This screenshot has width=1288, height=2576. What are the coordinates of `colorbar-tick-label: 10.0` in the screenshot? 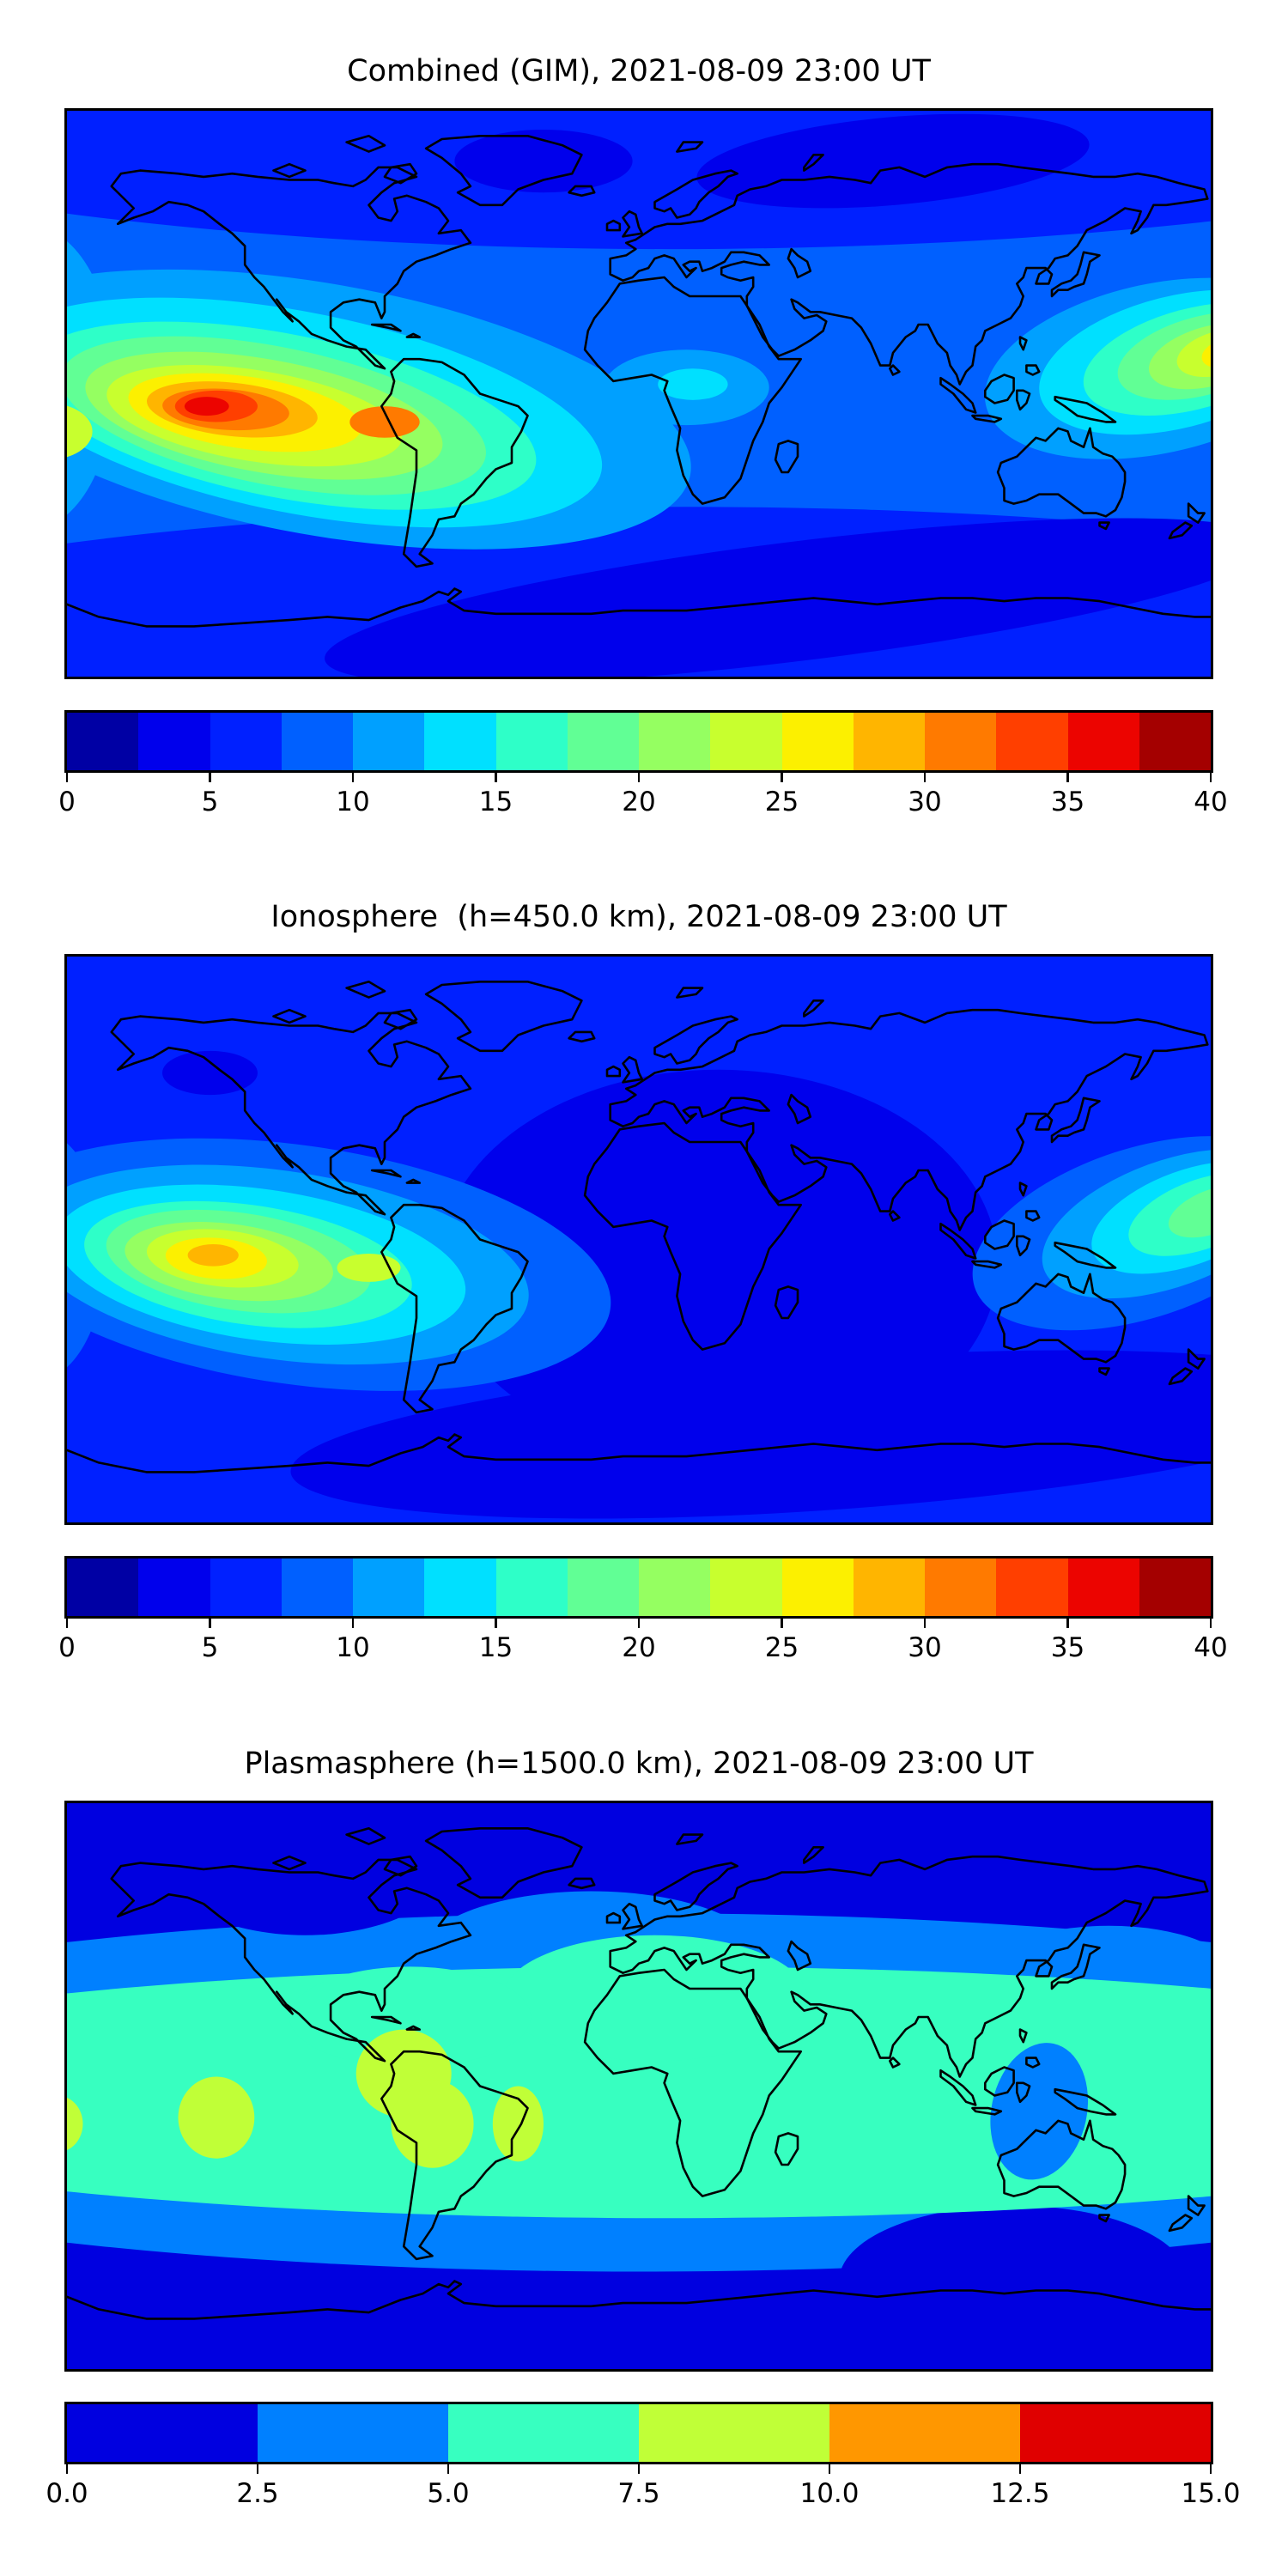 It's located at (830, 2493).